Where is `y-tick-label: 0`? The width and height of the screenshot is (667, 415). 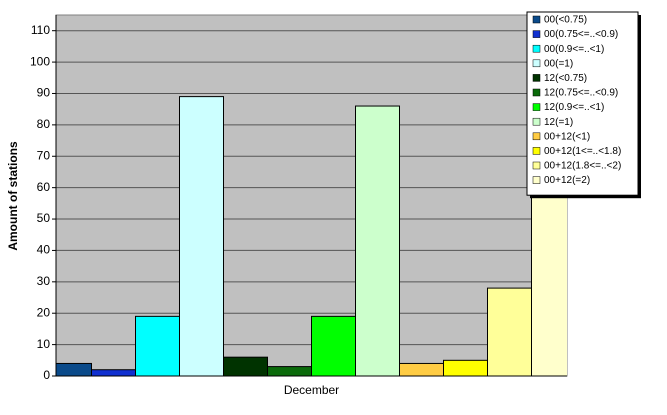
y-tick-label: 0 is located at coordinates (46, 375).